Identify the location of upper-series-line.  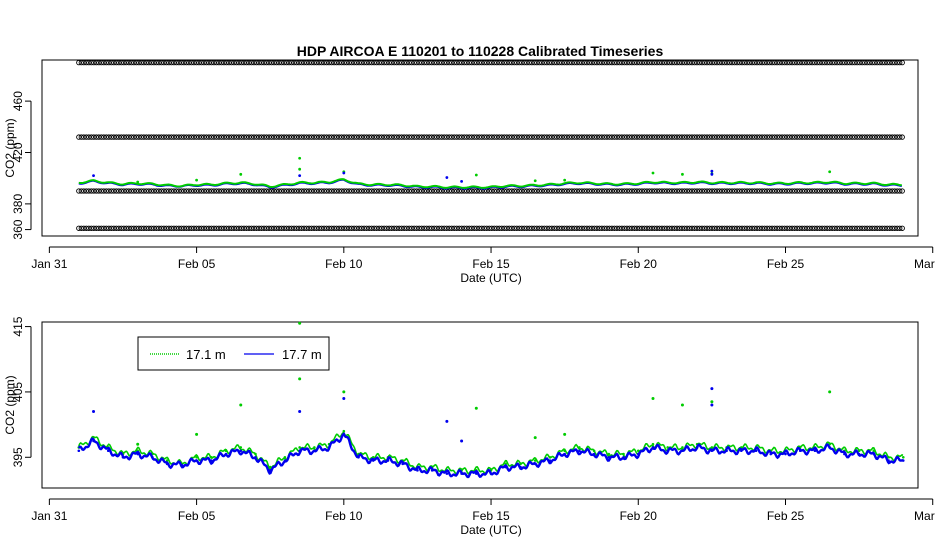
(490, 183).